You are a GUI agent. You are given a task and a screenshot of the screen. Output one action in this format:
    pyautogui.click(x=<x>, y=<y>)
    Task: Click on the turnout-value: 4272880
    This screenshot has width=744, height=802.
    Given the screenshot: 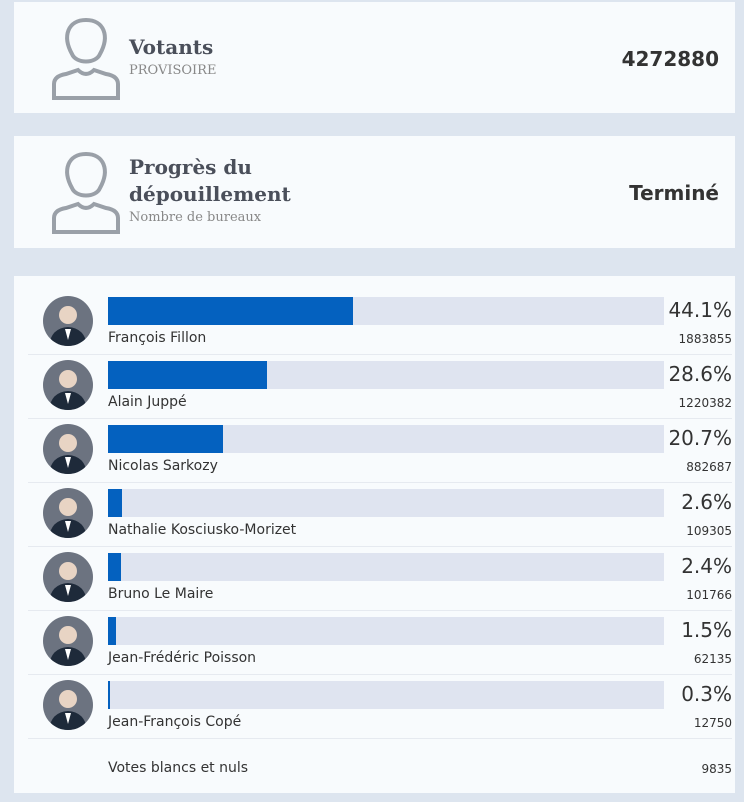 What is the action you would take?
    pyautogui.click(x=670, y=59)
    